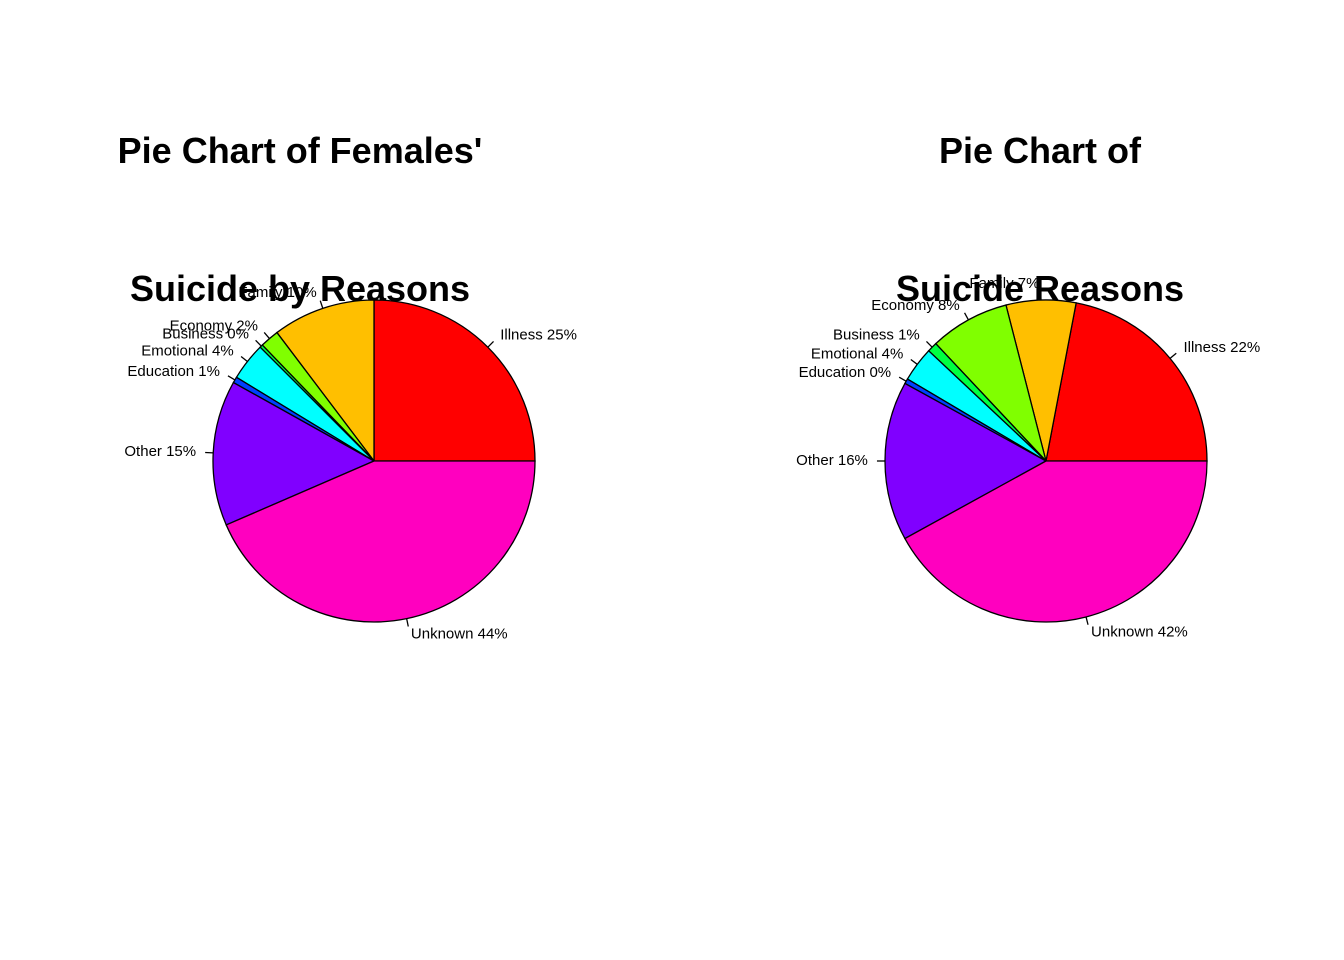  Describe the element at coordinates (205, 334) in the screenshot. I see `slice-label-business: Business 0%` at that location.